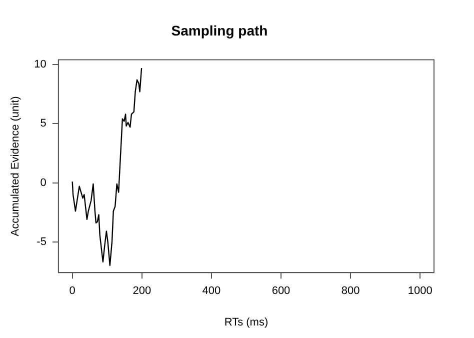 This screenshot has height=338, width=474. I want to click on x-tick-label: 600, so click(281, 291).